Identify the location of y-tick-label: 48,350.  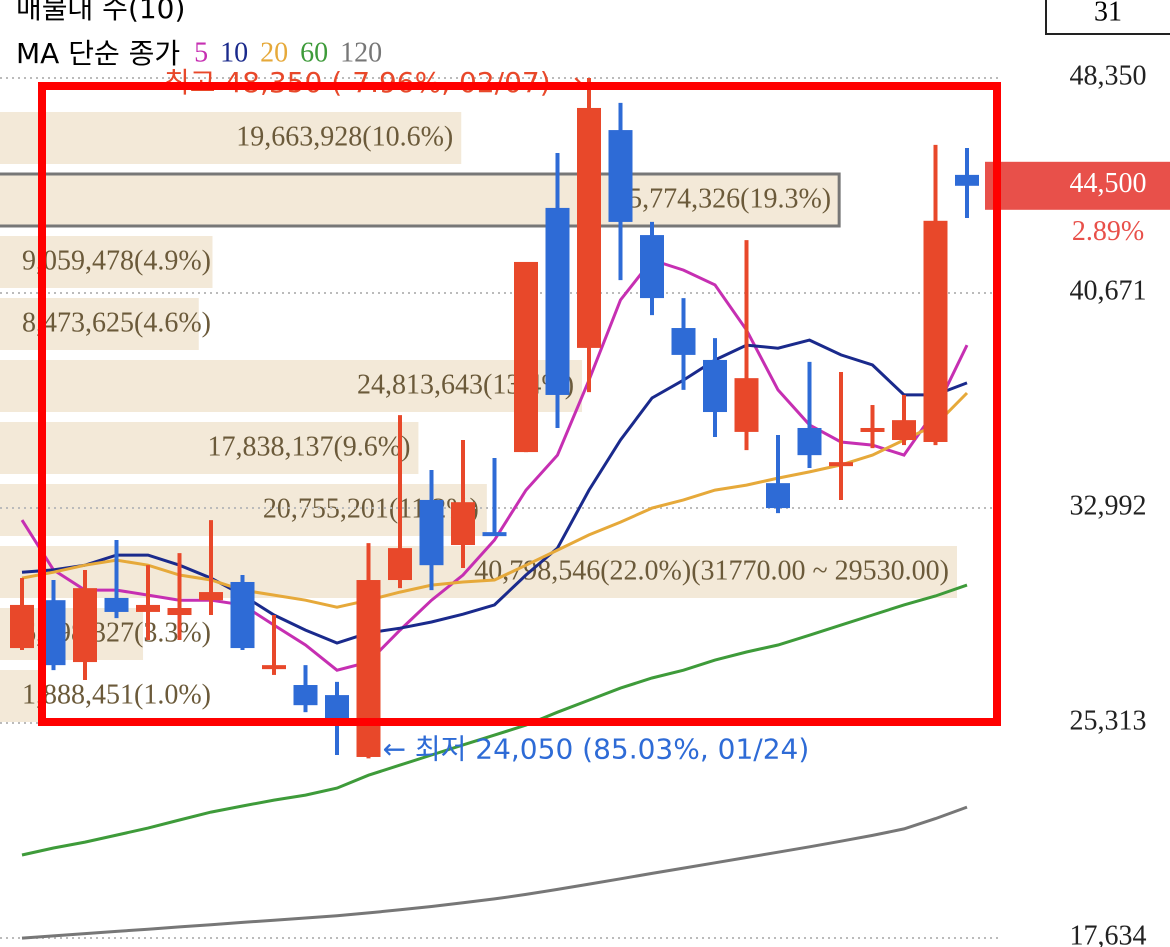
(1108, 75).